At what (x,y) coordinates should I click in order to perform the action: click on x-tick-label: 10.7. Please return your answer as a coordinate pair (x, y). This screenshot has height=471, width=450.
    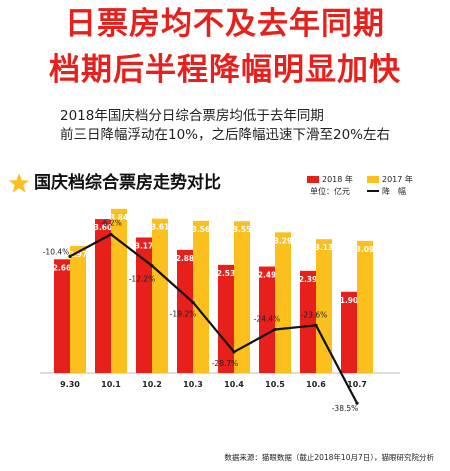
    Looking at the image, I should click on (357, 384).